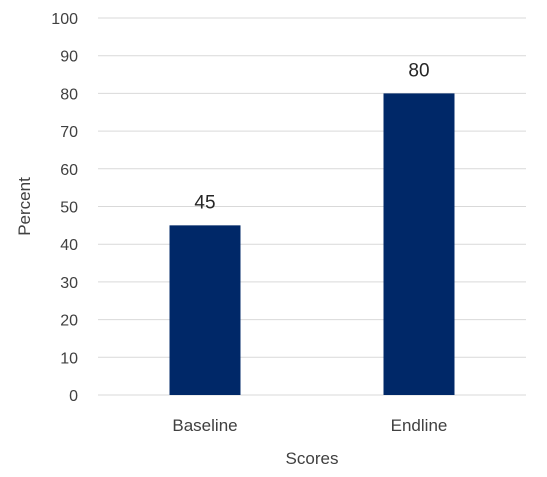  I want to click on y-axis-ticks: 0 10 20 30 40 50 60 70 80 90 100, so click(64, 208).